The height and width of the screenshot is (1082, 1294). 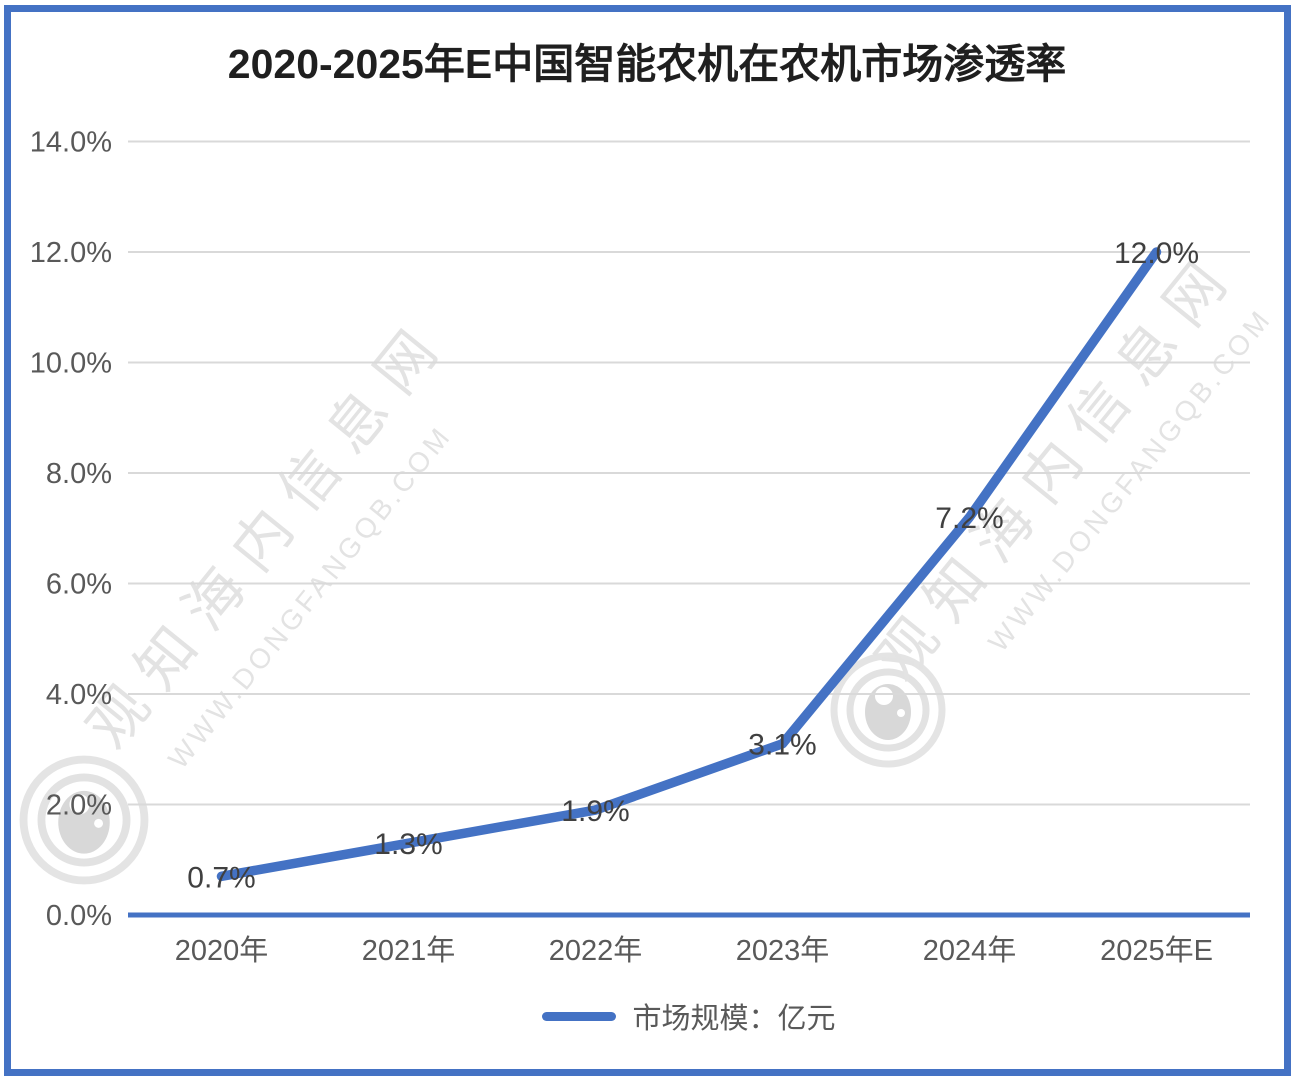 What do you see at coordinates (579, 1016) in the screenshot?
I see `legend-line-swatch` at bounding box center [579, 1016].